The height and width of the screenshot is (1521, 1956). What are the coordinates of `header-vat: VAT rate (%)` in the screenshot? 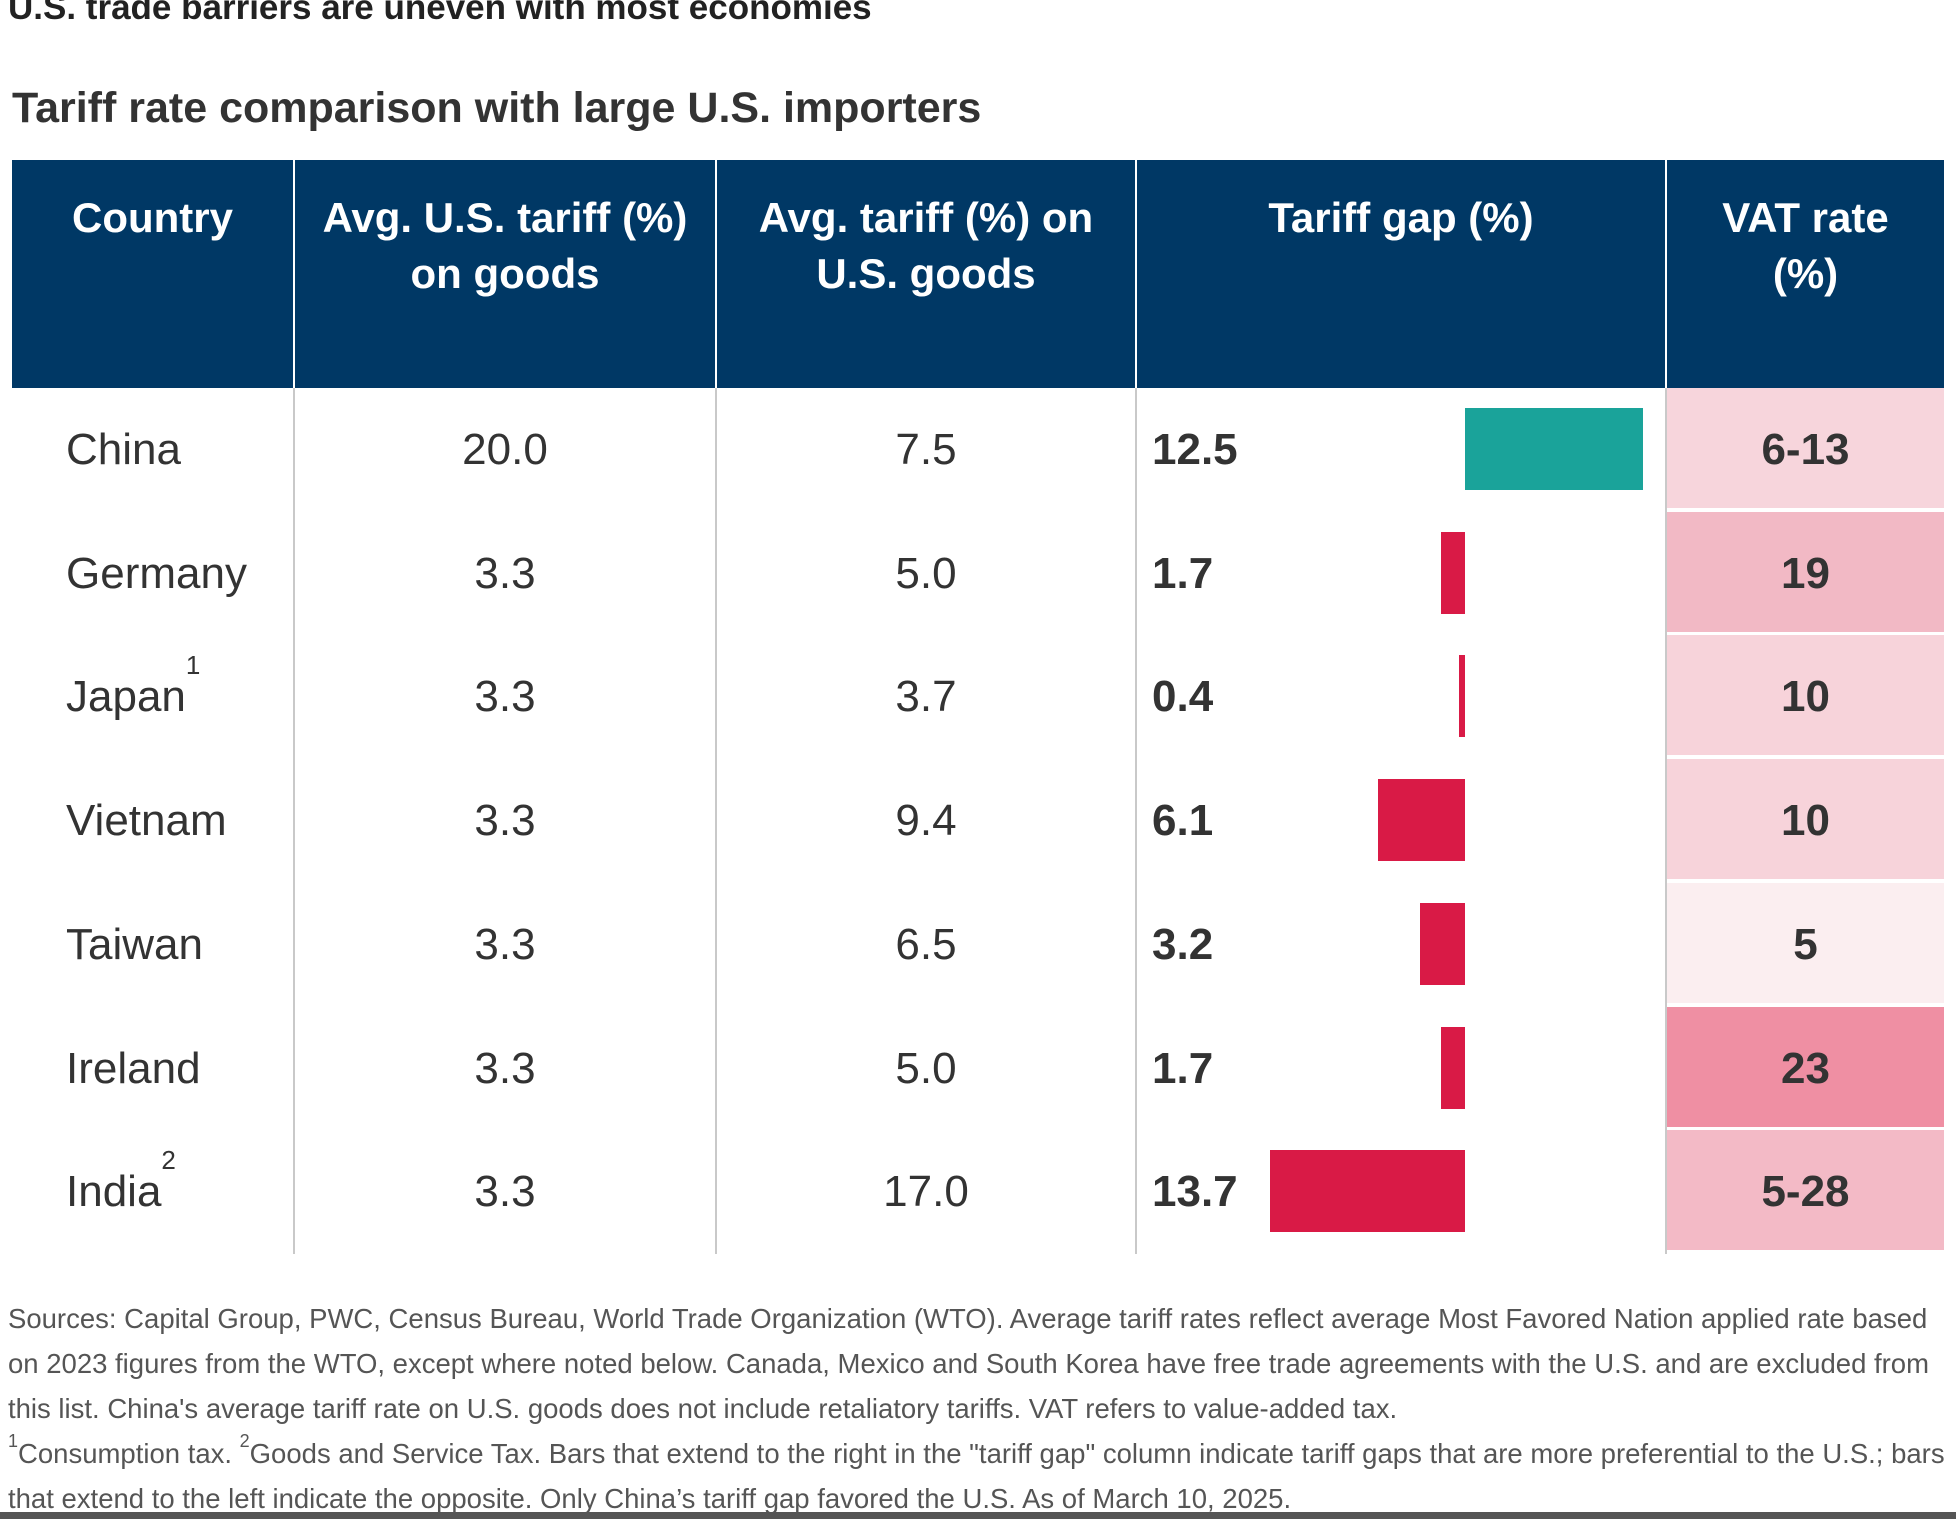 It's located at (1805, 274).